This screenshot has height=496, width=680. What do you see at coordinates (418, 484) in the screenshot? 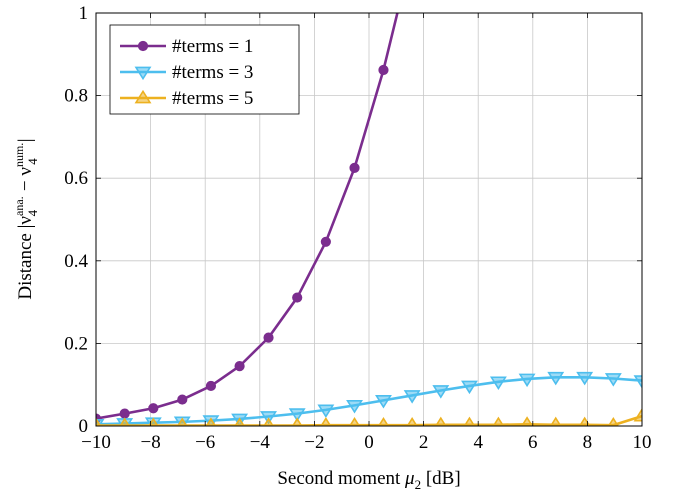
I see `x-axis-label-sub: 2` at bounding box center [418, 484].